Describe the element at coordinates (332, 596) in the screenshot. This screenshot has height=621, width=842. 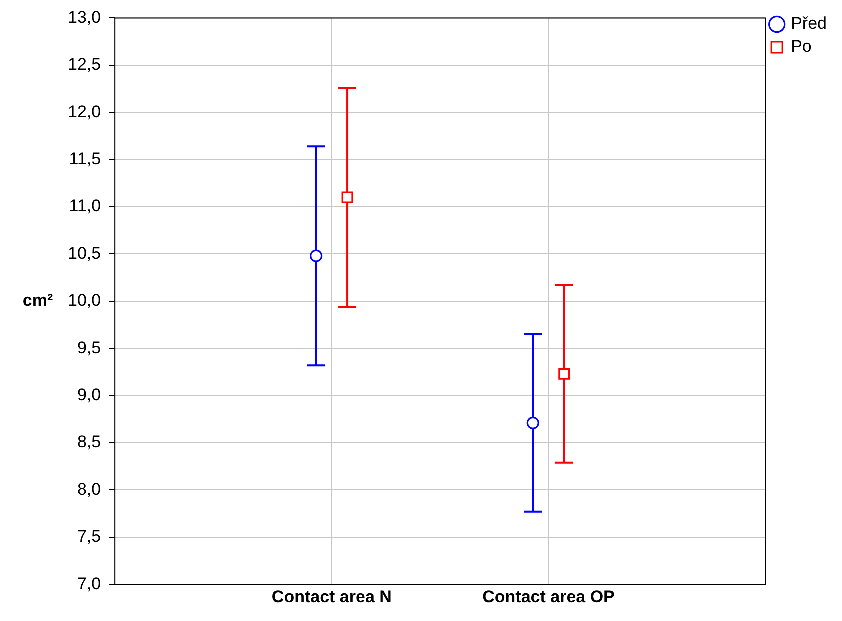
I see `x-tick-label: Contact area N` at that location.